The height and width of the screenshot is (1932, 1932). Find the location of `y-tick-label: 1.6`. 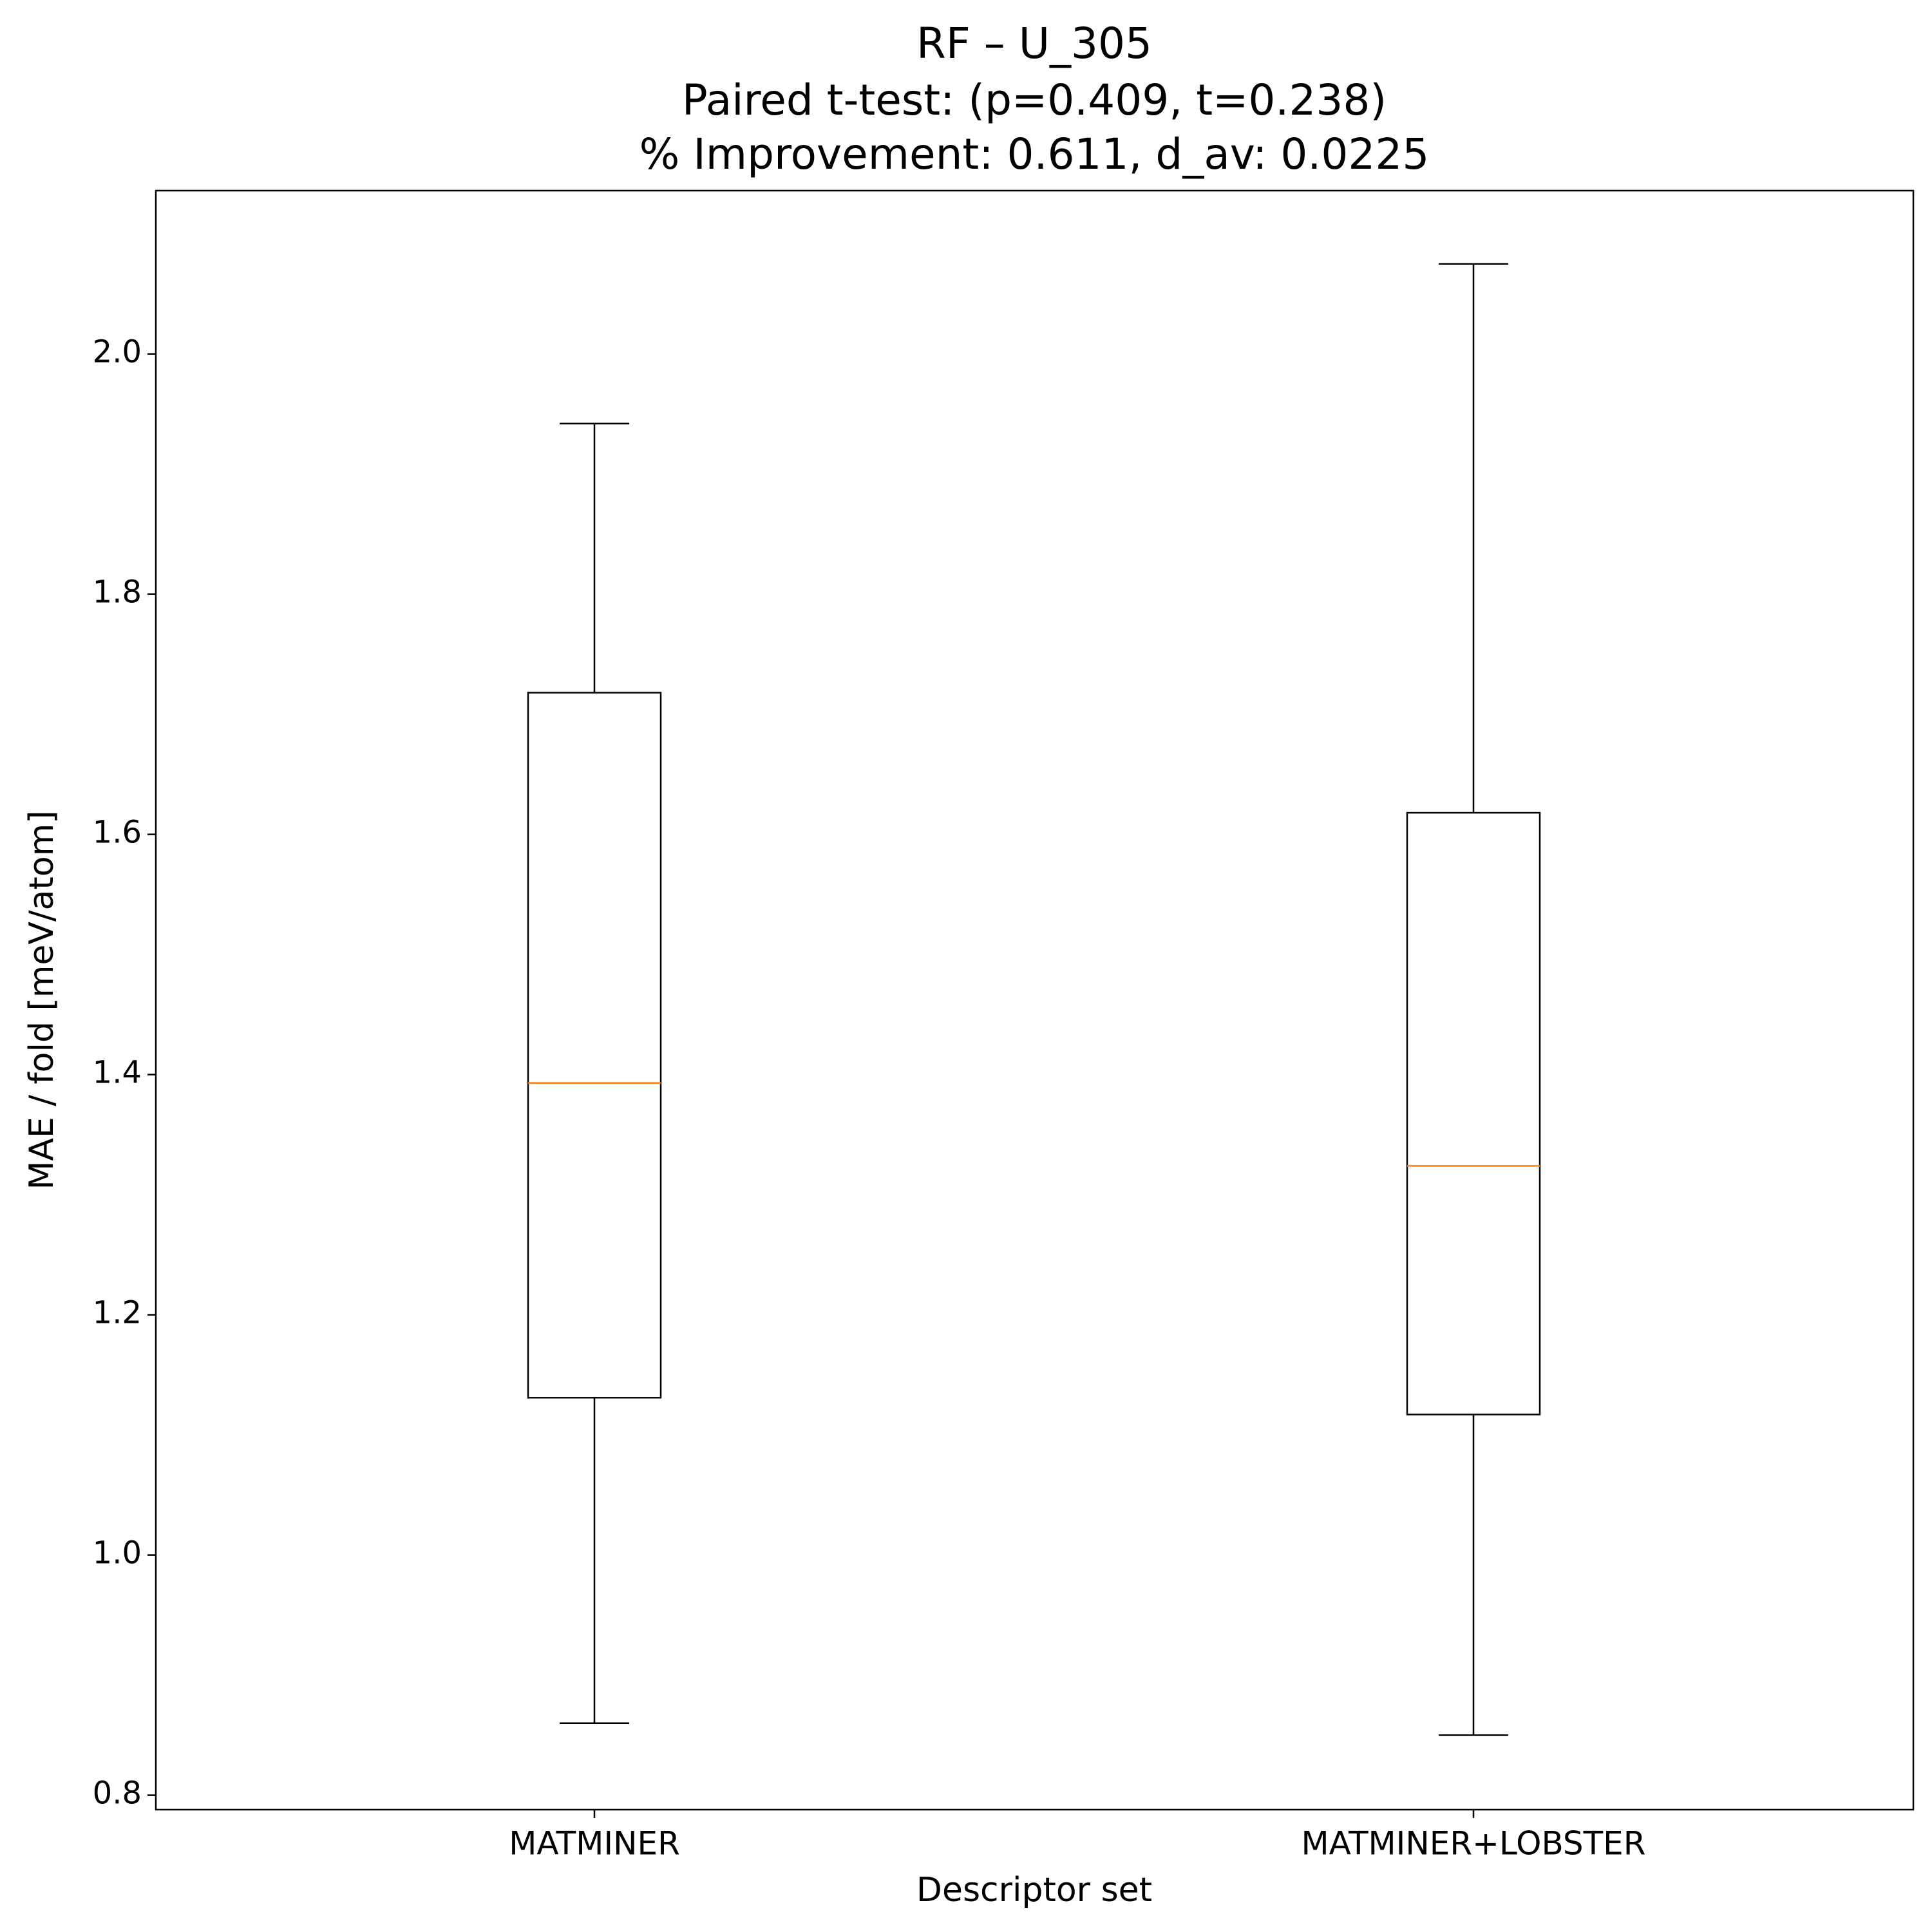

y-tick-label: 1.6 is located at coordinates (117, 833).